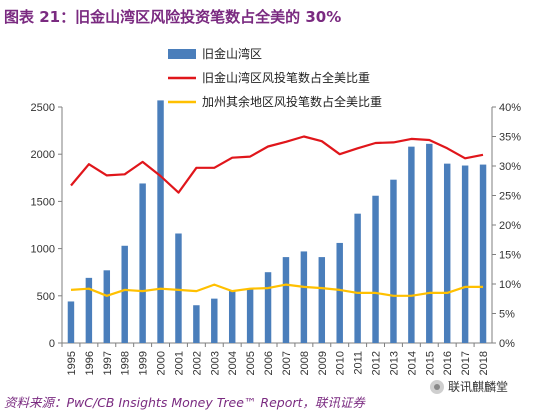  I want to click on x-tick-label: 2016, so click(448, 363).